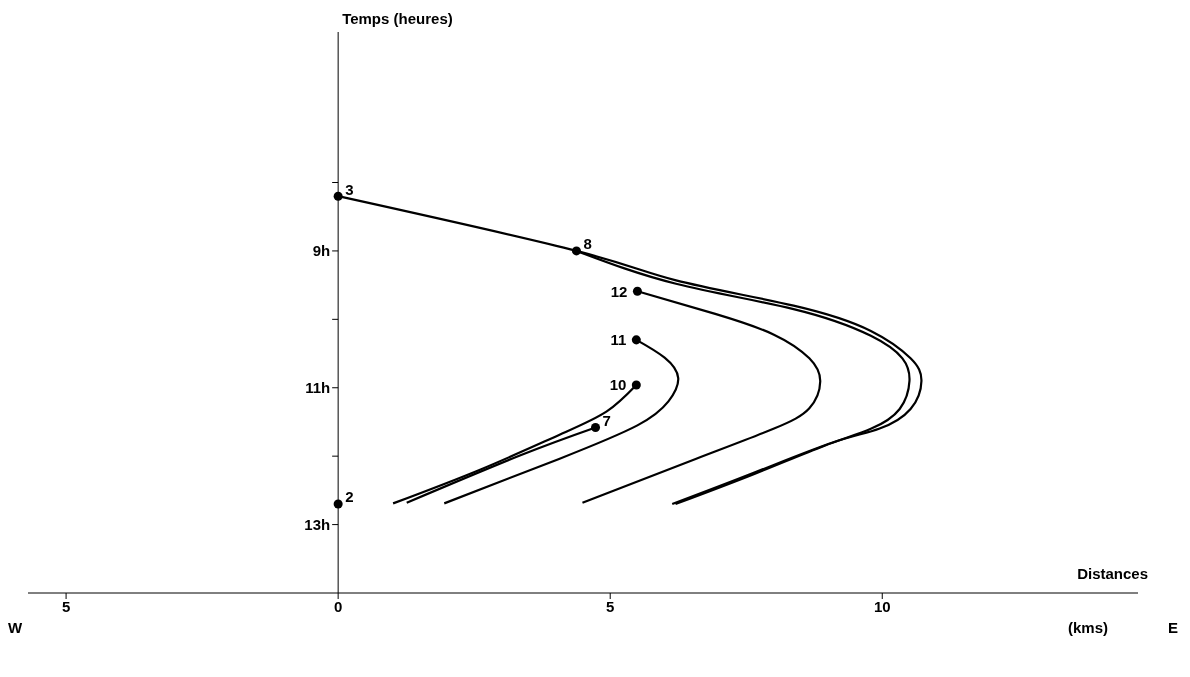 Image resolution: width=1190 pixels, height=677 pixels. What do you see at coordinates (619, 291) in the screenshot?
I see `annotation: 12` at bounding box center [619, 291].